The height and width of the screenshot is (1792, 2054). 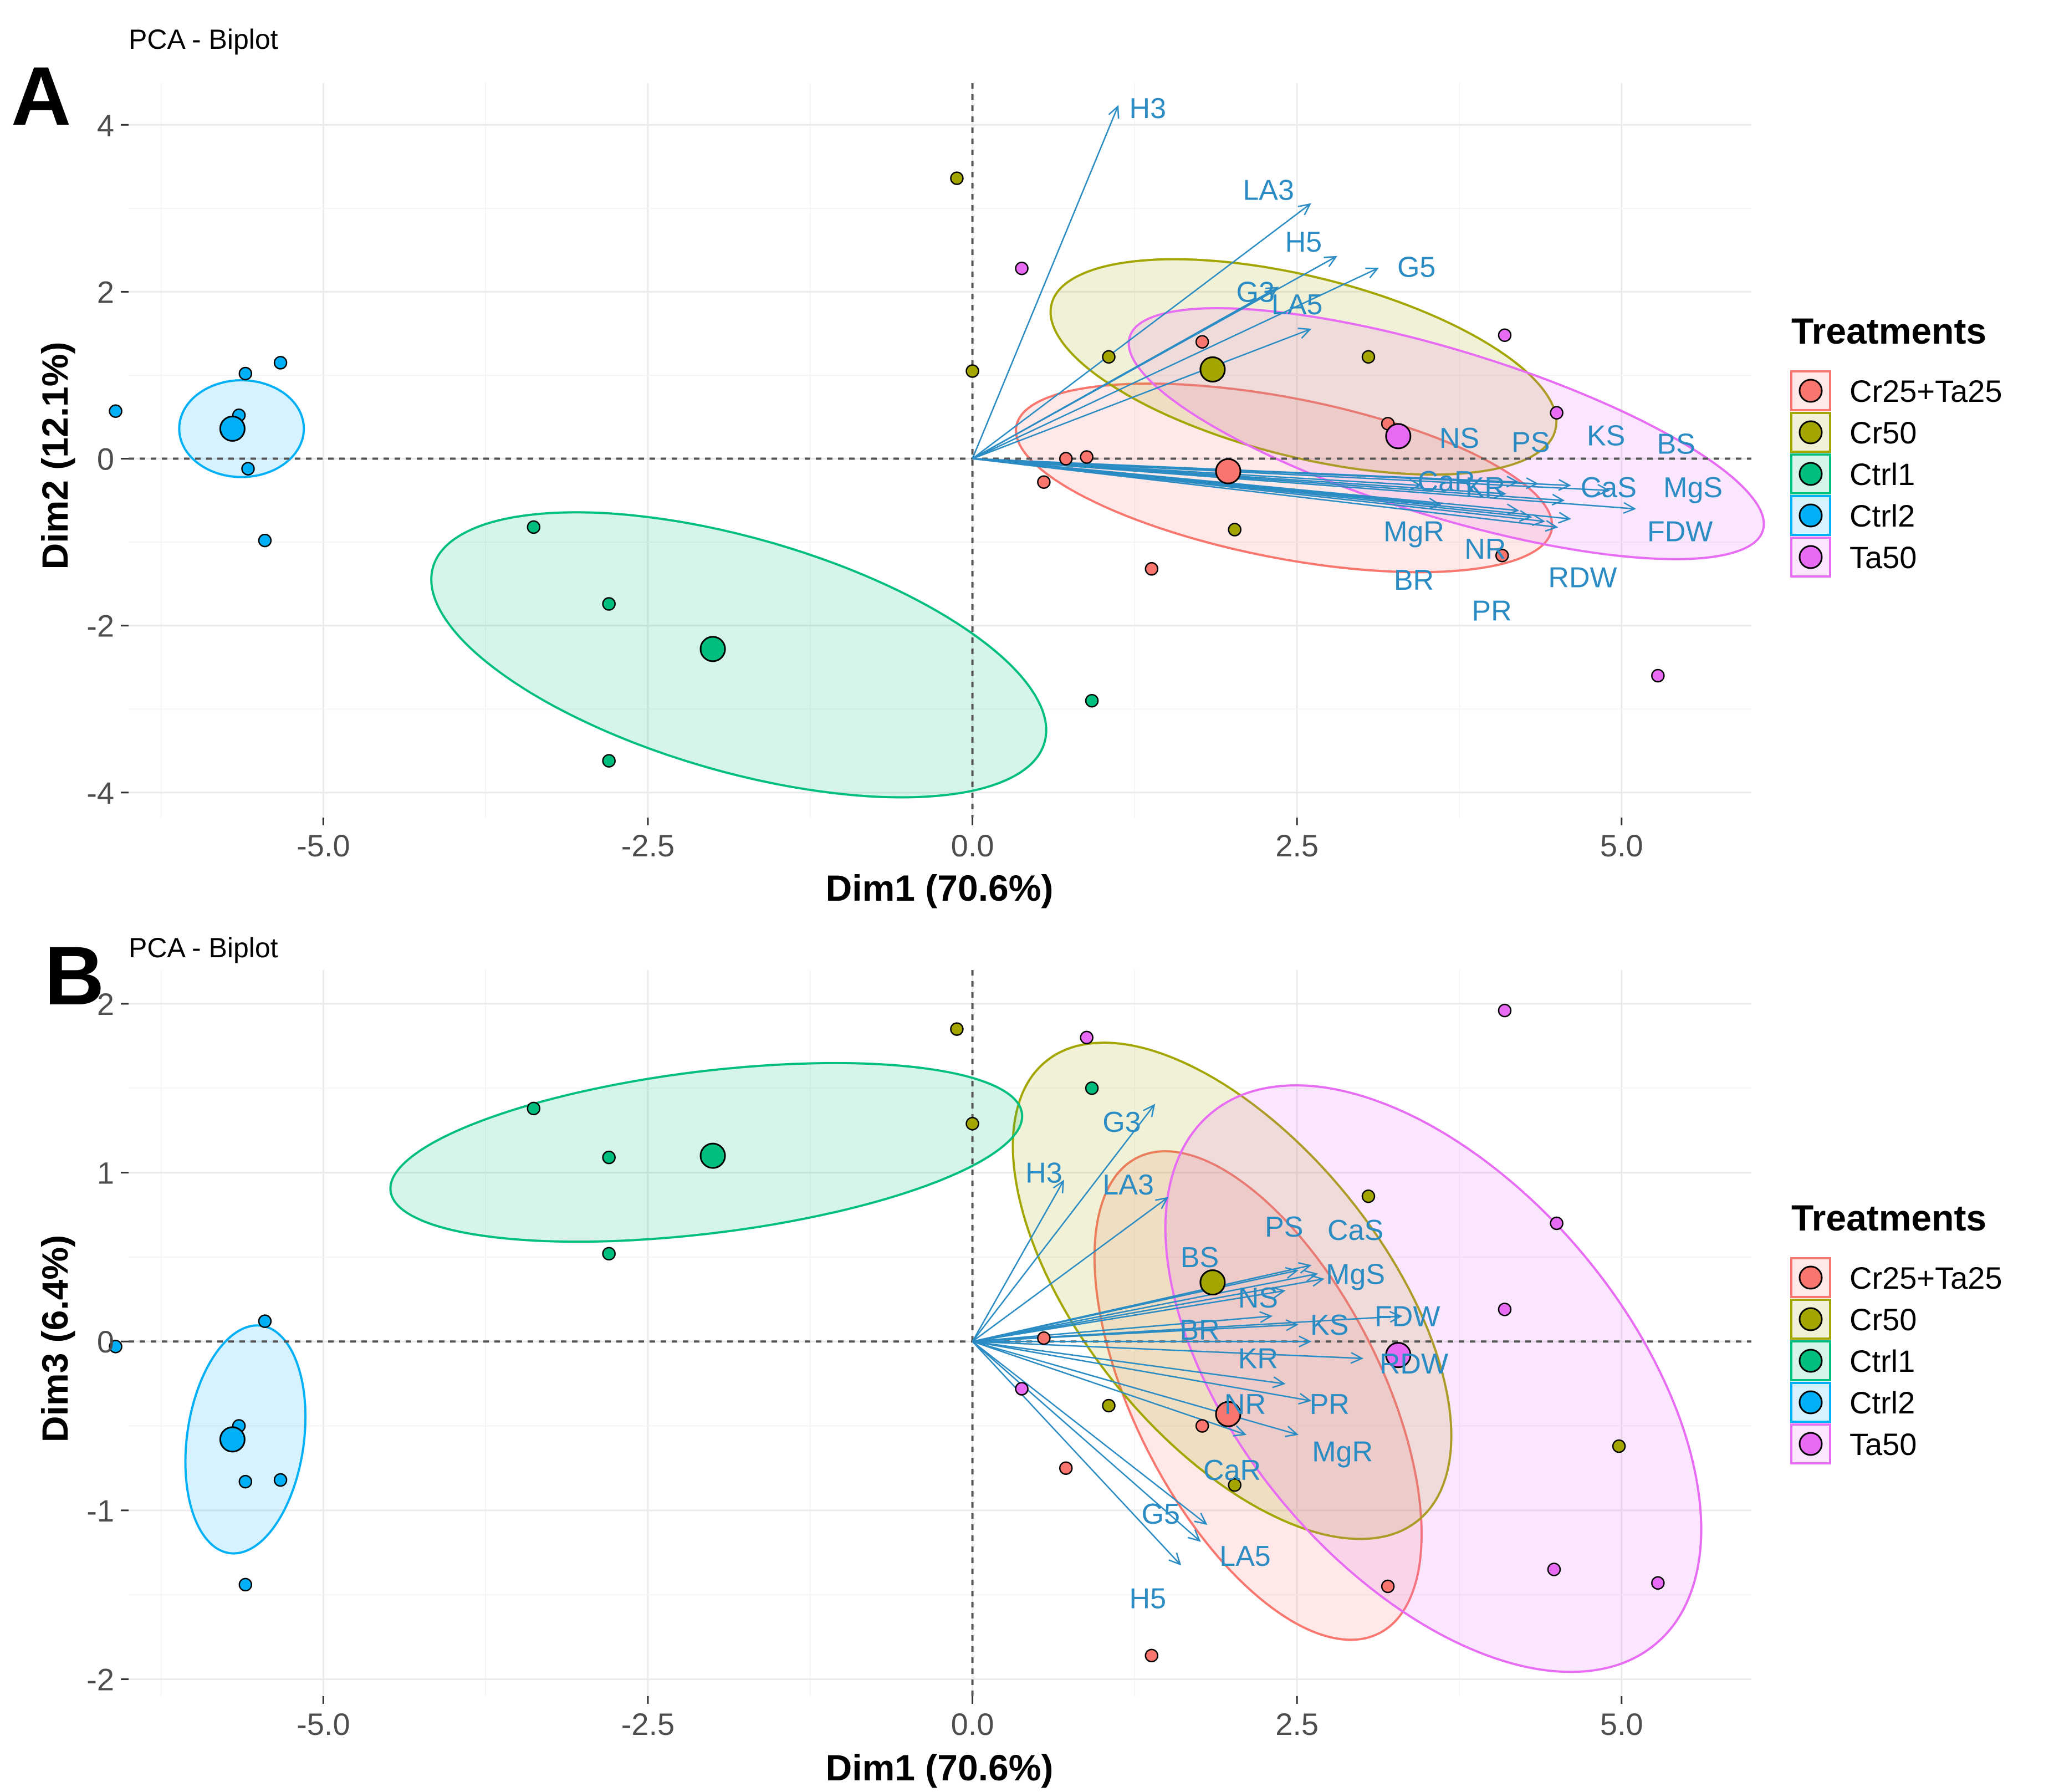 What do you see at coordinates (323, 1724) in the screenshot?
I see `panel-b-x-tick-label: -5.0` at bounding box center [323, 1724].